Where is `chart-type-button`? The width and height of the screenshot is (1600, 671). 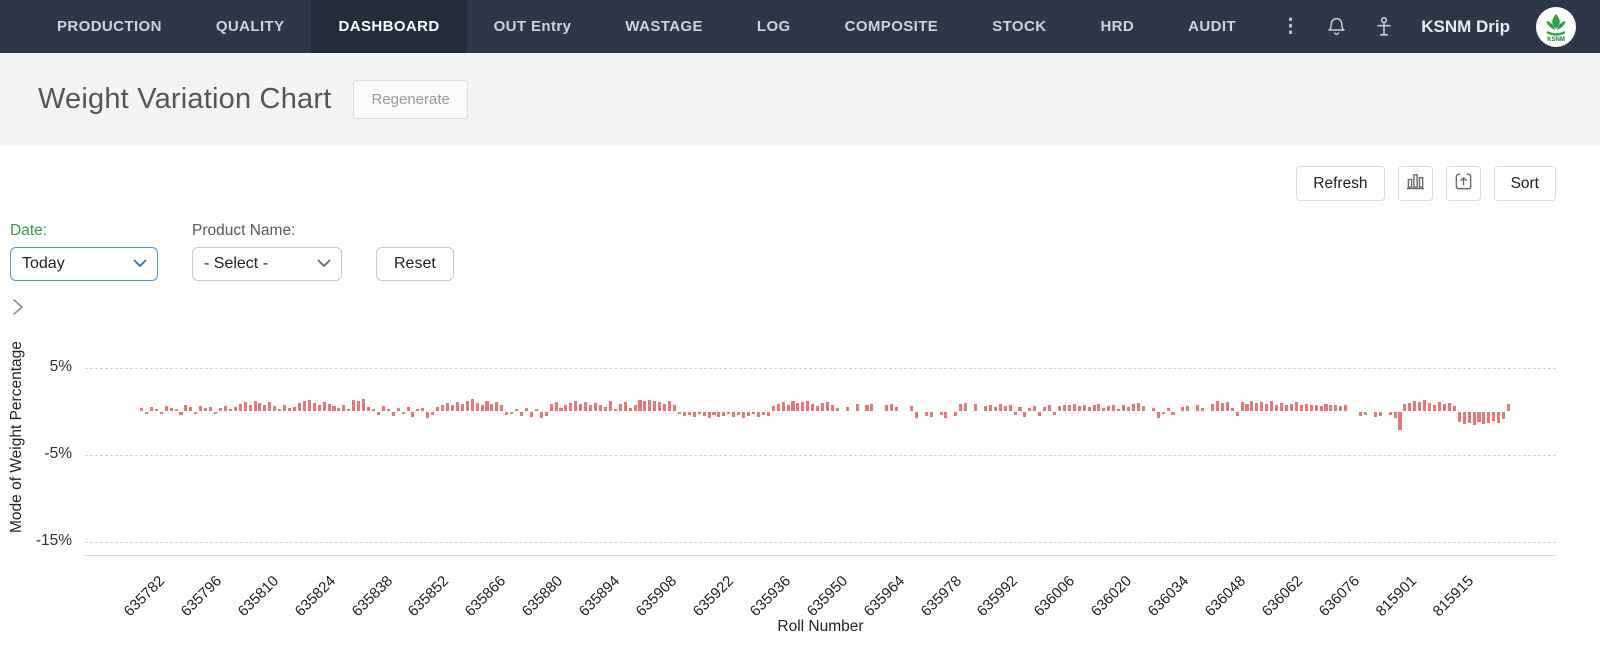
chart-type-button is located at coordinates (1415, 183).